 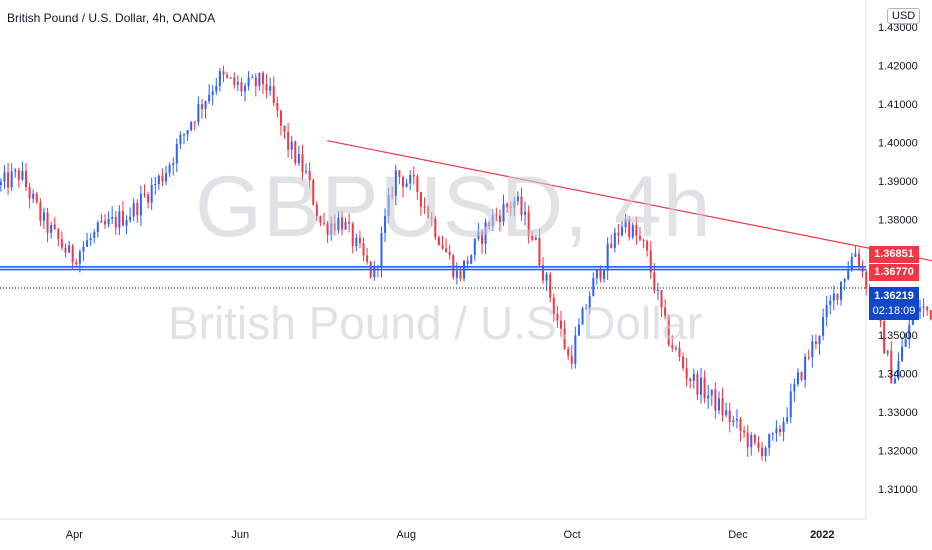 What do you see at coordinates (898, 28) in the screenshot?
I see `y-tick-label: 1.43000` at bounding box center [898, 28].